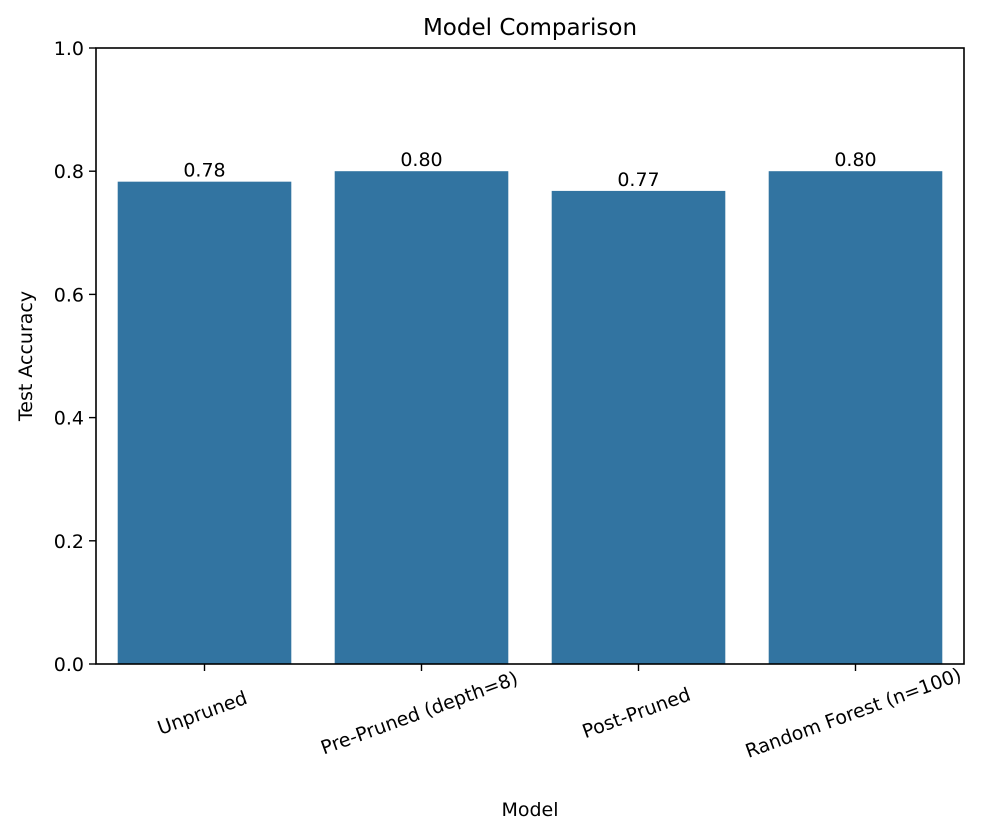 The image size is (1000, 835). What do you see at coordinates (26, 356) in the screenshot?
I see `y-axis-title: Test Accuracy` at bounding box center [26, 356].